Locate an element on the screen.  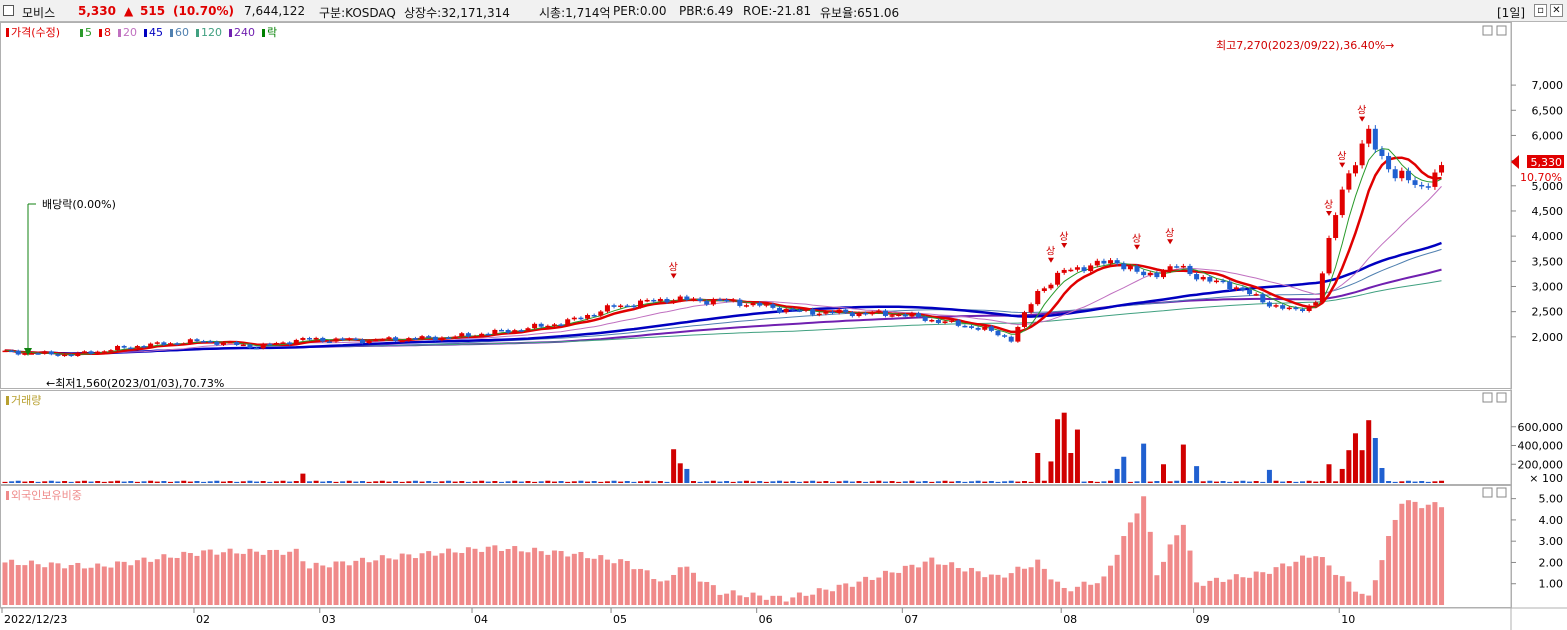
close-button: ✕ is located at coordinates (1556, 10).